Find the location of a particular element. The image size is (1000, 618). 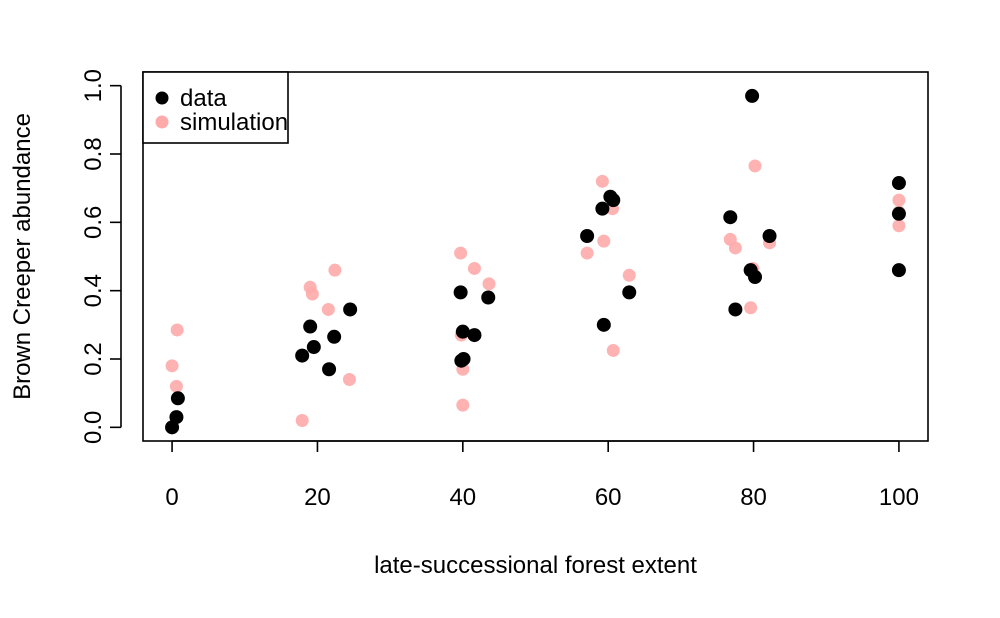

legend-box is located at coordinates (215, 107).